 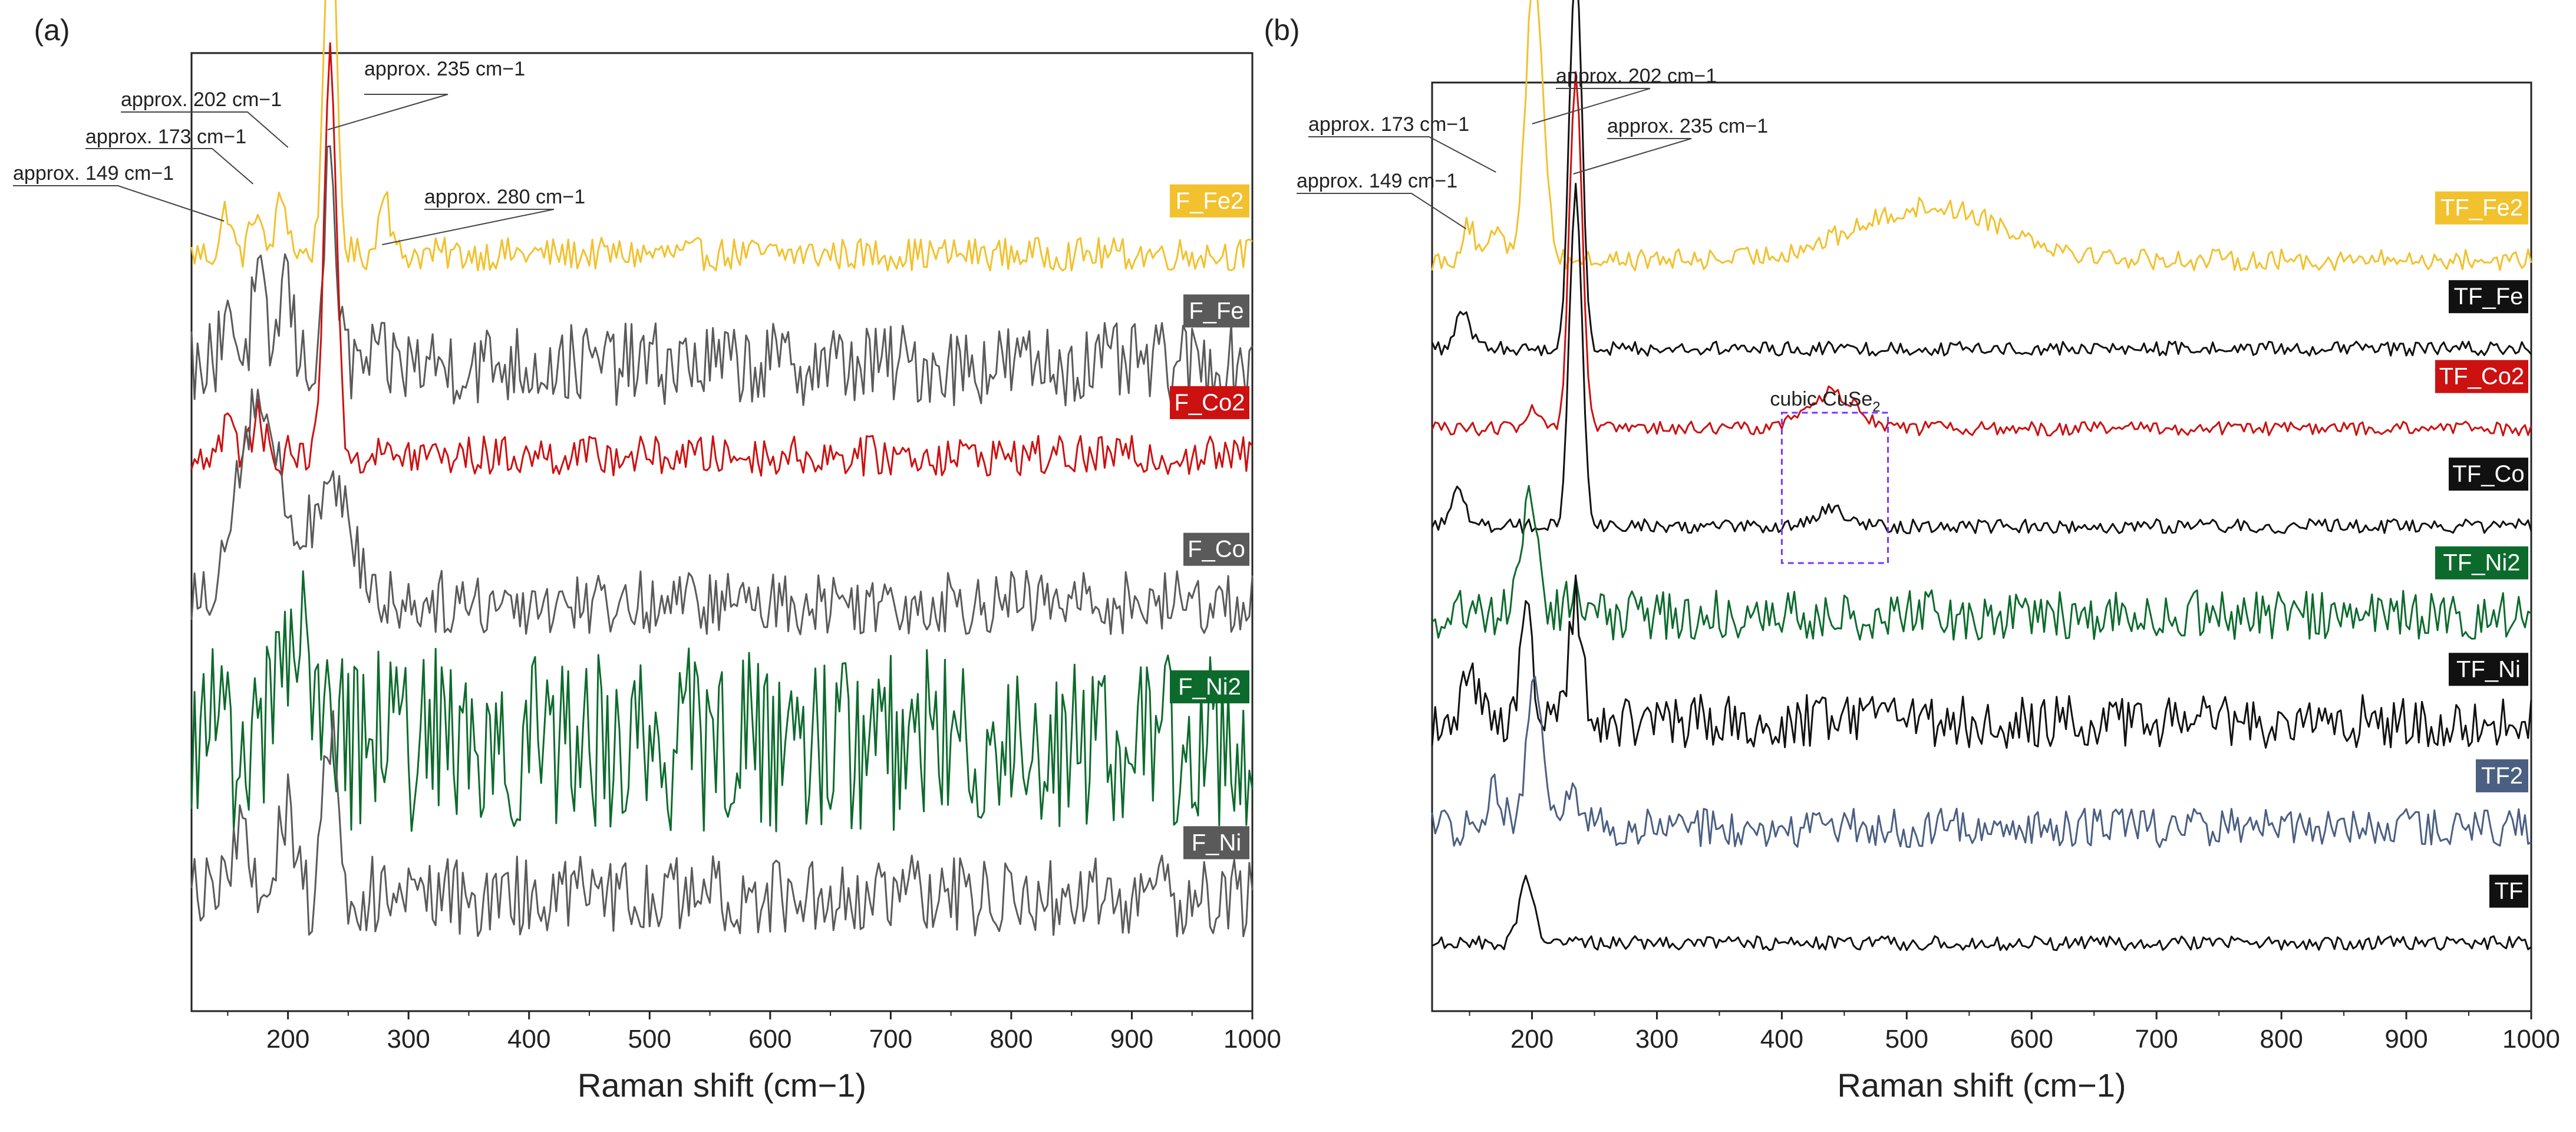 What do you see at coordinates (1981, 136) in the screenshot?
I see `series-line-tf-fe2` at bounding box center [1981, 136].